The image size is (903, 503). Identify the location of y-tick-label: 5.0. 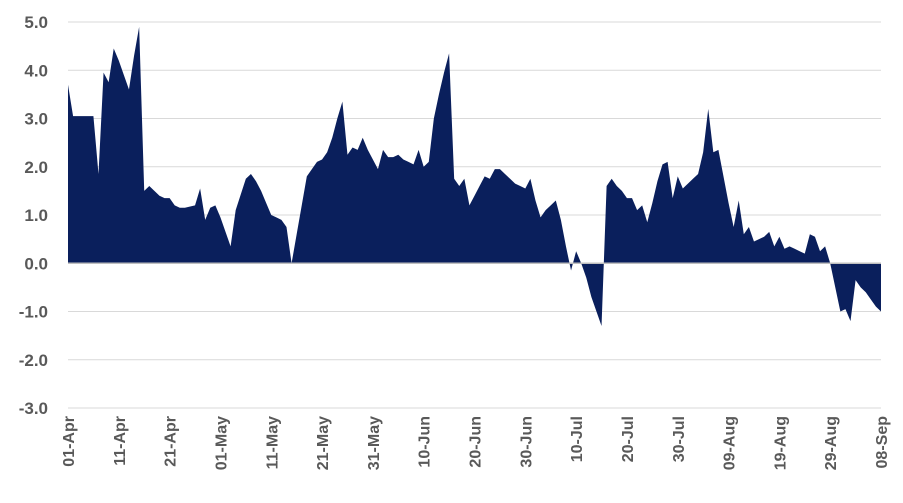
(36, 22).